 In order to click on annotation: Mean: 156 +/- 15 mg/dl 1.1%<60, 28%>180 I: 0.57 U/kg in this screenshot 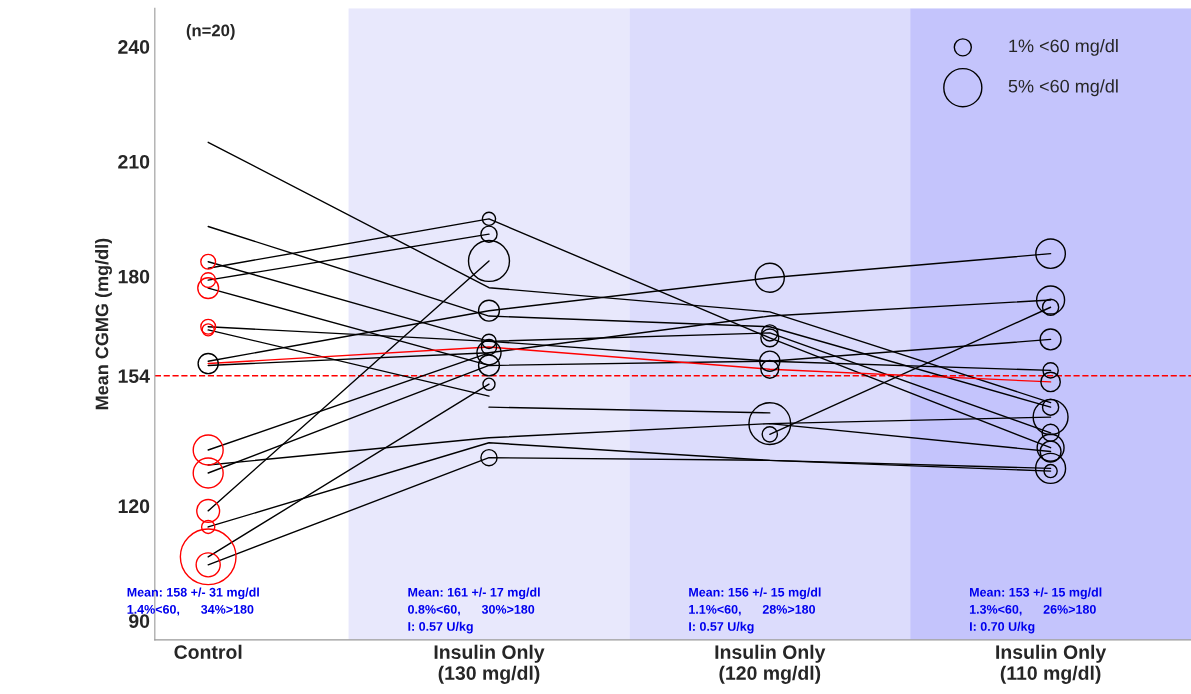, I will do `click(755, 610)`.